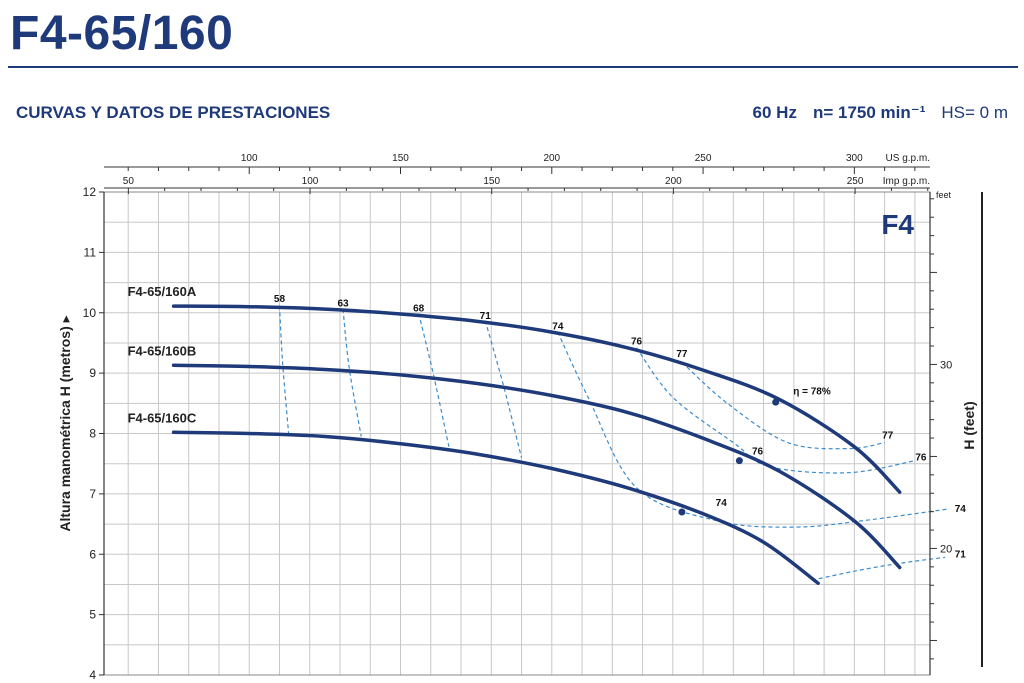 This screenshot has width=1024, height=683. What do you see at coordinates (969, 425) in the screenshot?
I see `y2-axis-label: H (feet)` at bounding box center [969, 425].